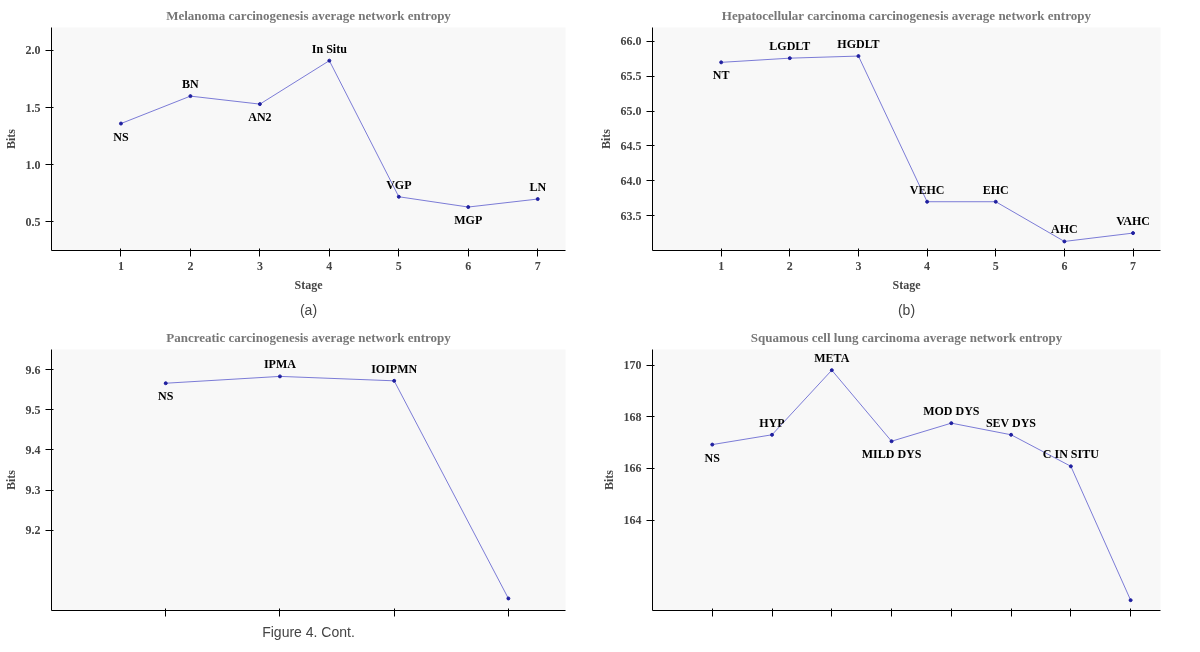  What do you see at coordinates (832, 358) in the screenshot?
I see `annotation: META` at bounding box center [832, 358].